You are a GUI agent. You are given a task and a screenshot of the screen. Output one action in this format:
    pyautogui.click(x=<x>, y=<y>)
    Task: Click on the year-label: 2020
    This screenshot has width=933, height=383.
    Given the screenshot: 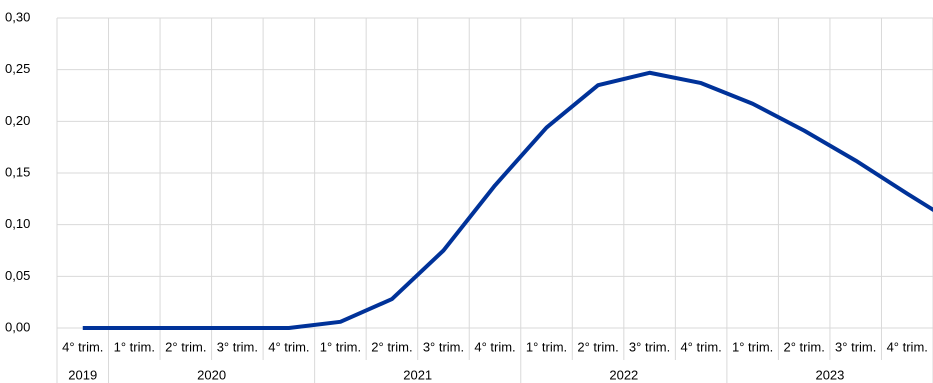 What is the action you would take?
    pyautogui.click(x=211, y=374)
    